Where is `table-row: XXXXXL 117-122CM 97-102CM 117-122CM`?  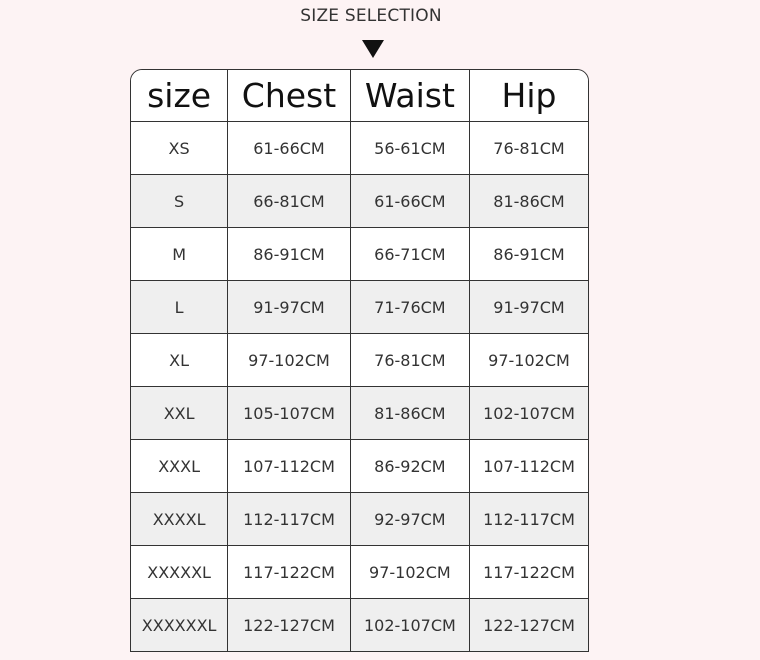 table-row: XXXXXL 117-122CM 97-102CM 117-122CM is located at coordinates (359, 572).